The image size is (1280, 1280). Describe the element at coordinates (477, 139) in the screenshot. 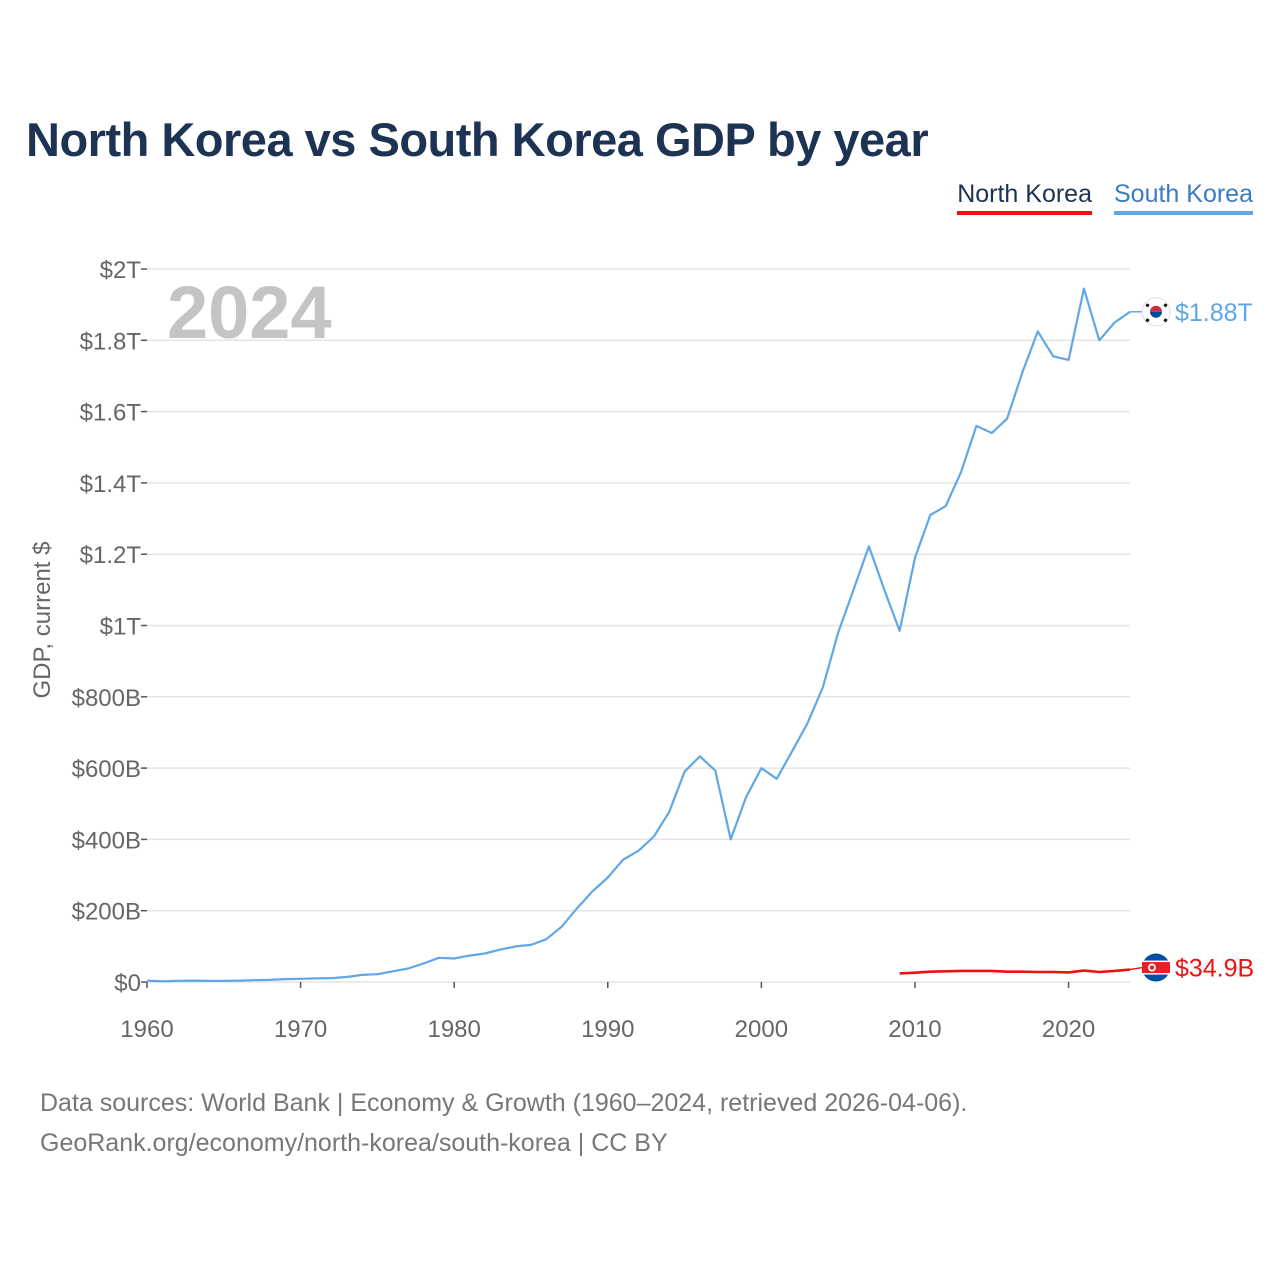

I see `chart-title: North Korea vs South Korea GDP by year` at that location.